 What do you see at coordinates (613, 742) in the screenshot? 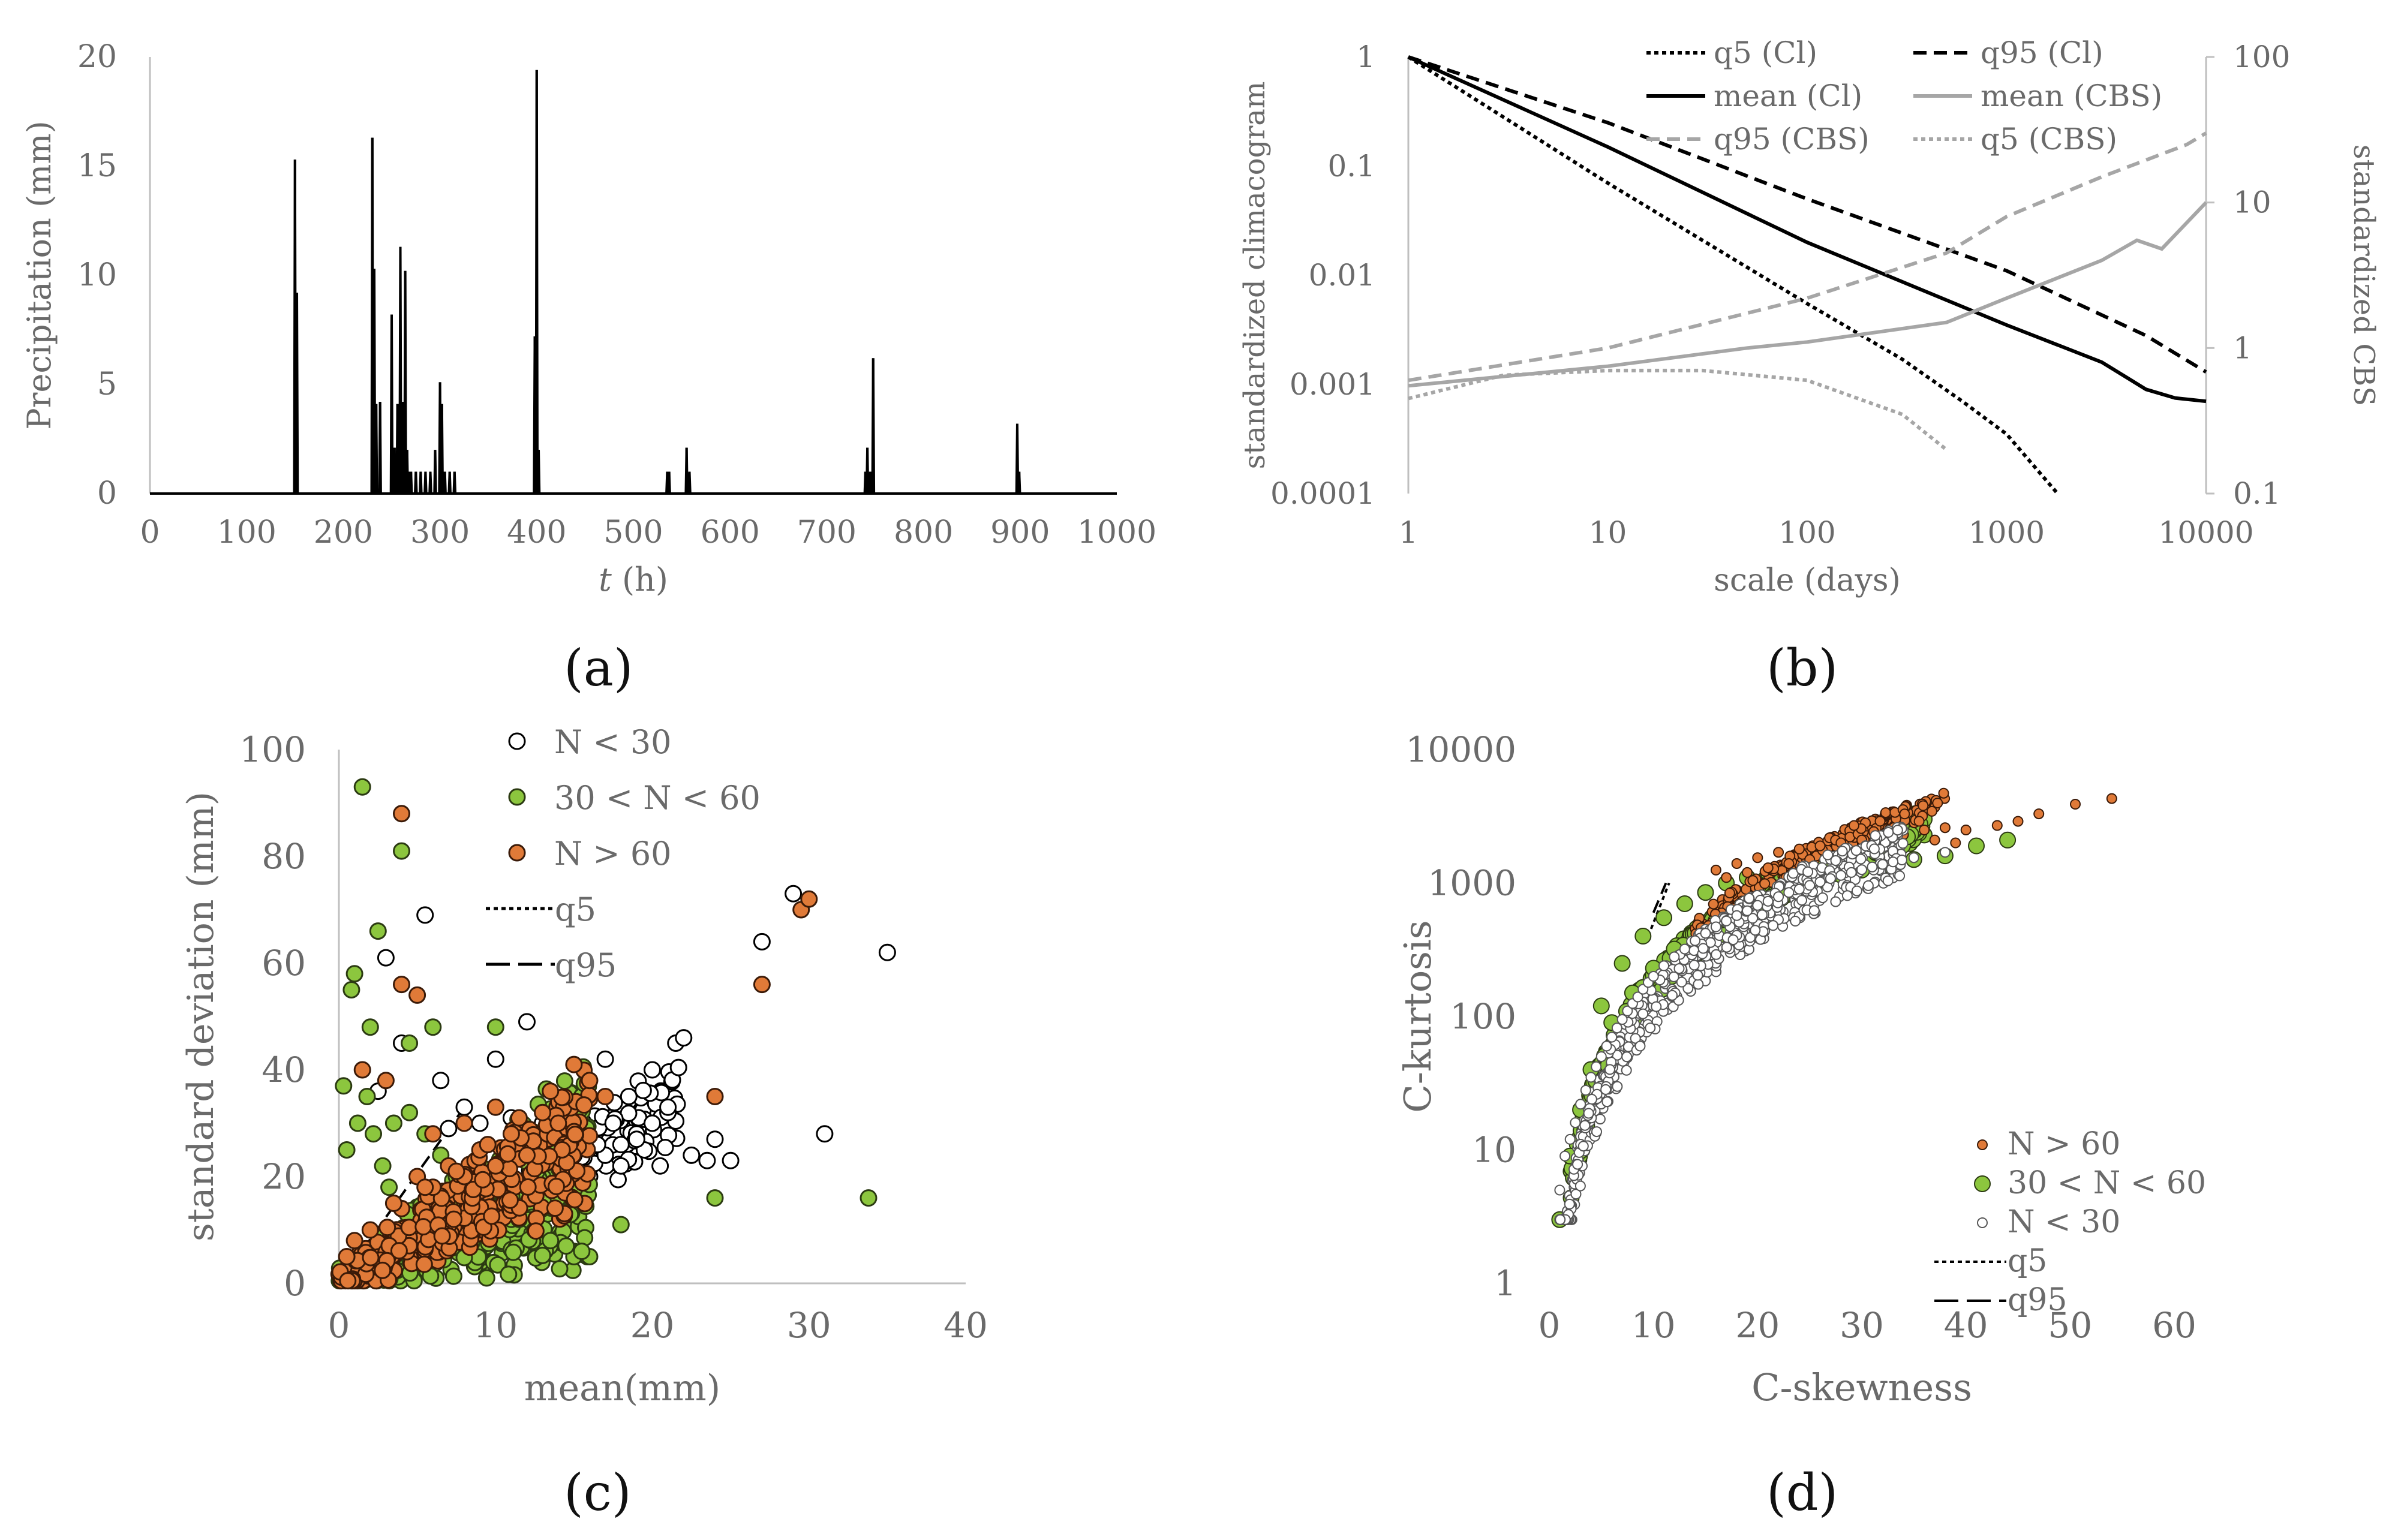
I see `c-legend-label: N < 30` at bounding box center [613, 742].